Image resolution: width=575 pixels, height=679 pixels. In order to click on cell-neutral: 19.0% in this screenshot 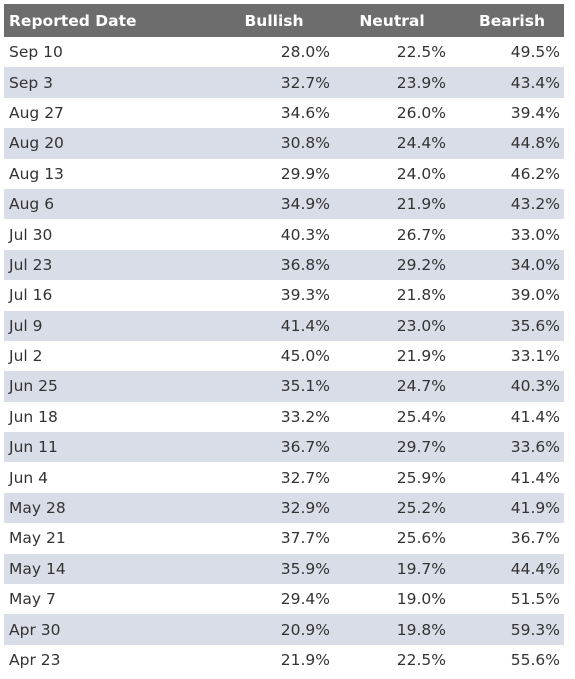, I will do `click(421, 599)`.